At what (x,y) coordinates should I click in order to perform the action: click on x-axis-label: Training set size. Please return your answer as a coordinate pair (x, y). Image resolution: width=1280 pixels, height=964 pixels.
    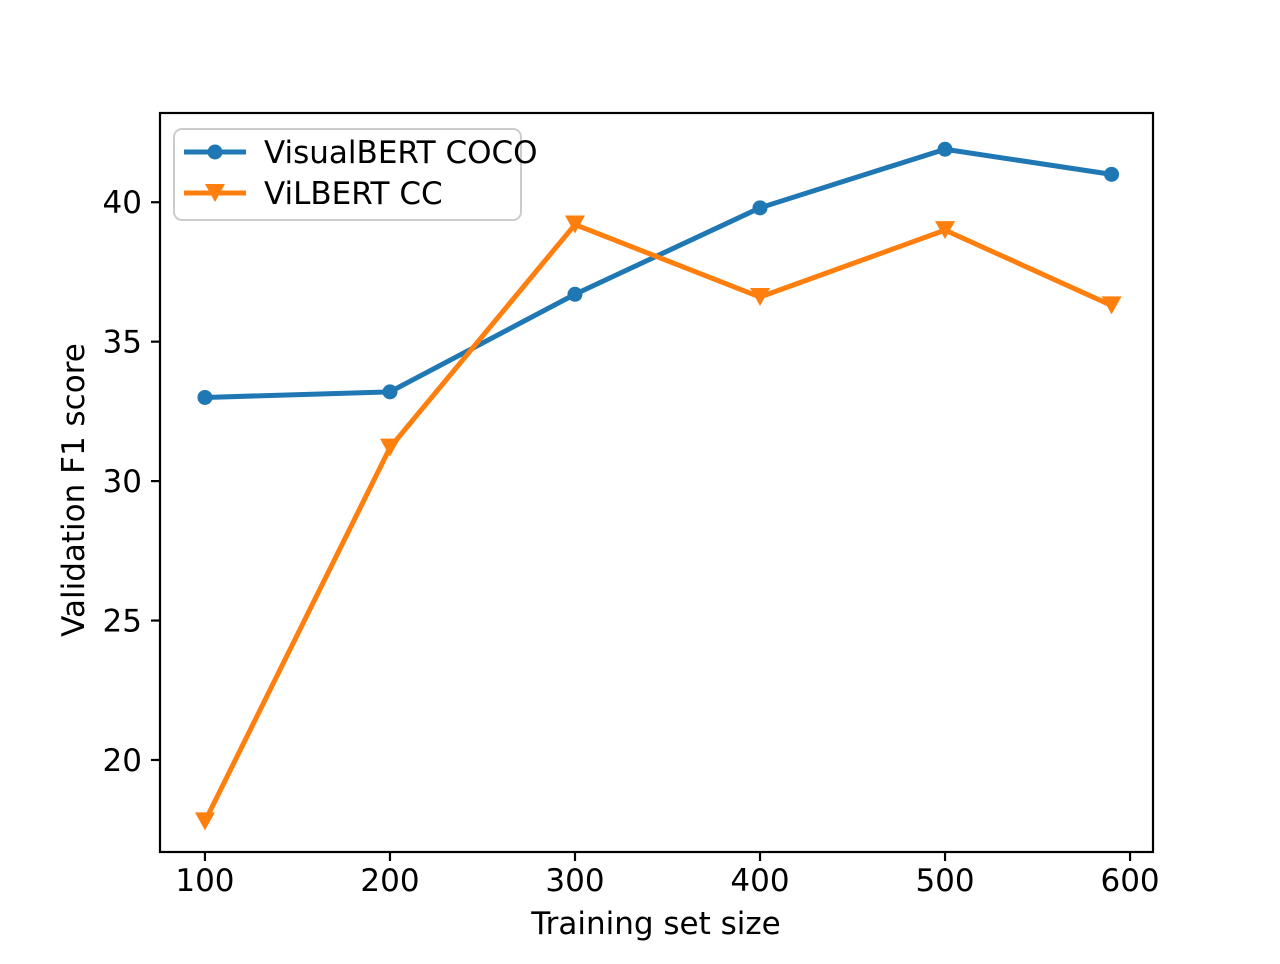
    Looking at the image, I should click on (655, 924).